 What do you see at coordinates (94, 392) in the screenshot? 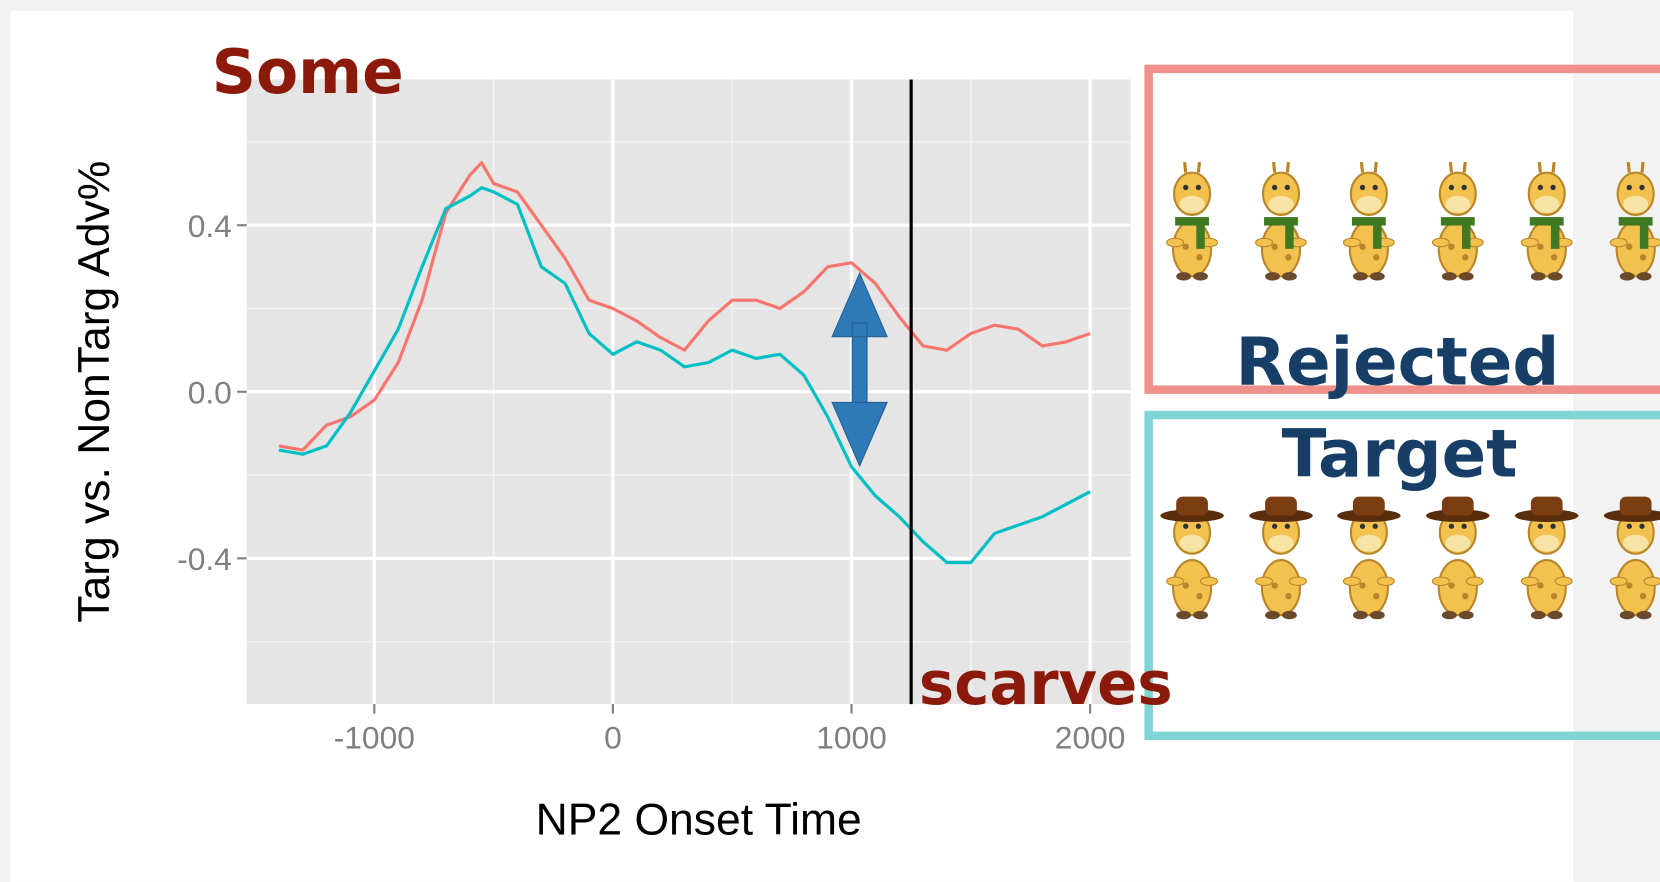
I see `y-axis-title: Targ vs. NonTarg Adv%` at bounding box center [94, 392].